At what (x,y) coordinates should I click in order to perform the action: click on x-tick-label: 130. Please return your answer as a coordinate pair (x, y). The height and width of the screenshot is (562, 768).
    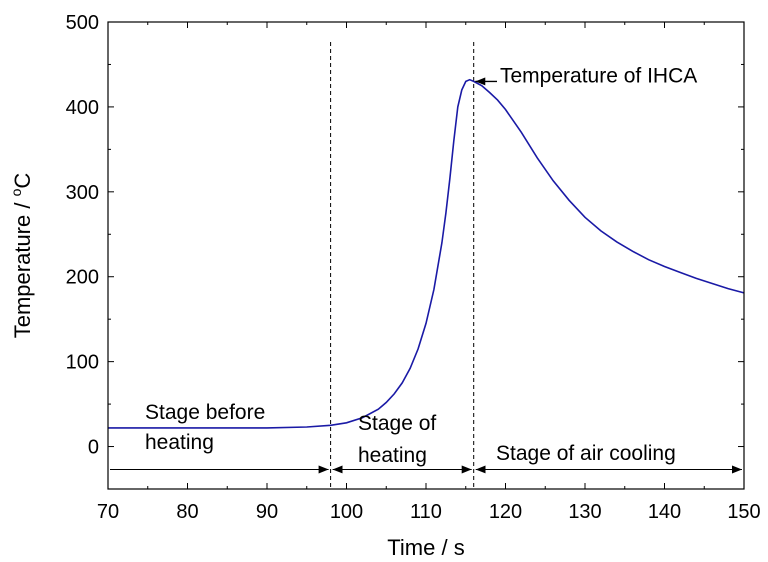
    Looking at the image, I should click on (584, 512).